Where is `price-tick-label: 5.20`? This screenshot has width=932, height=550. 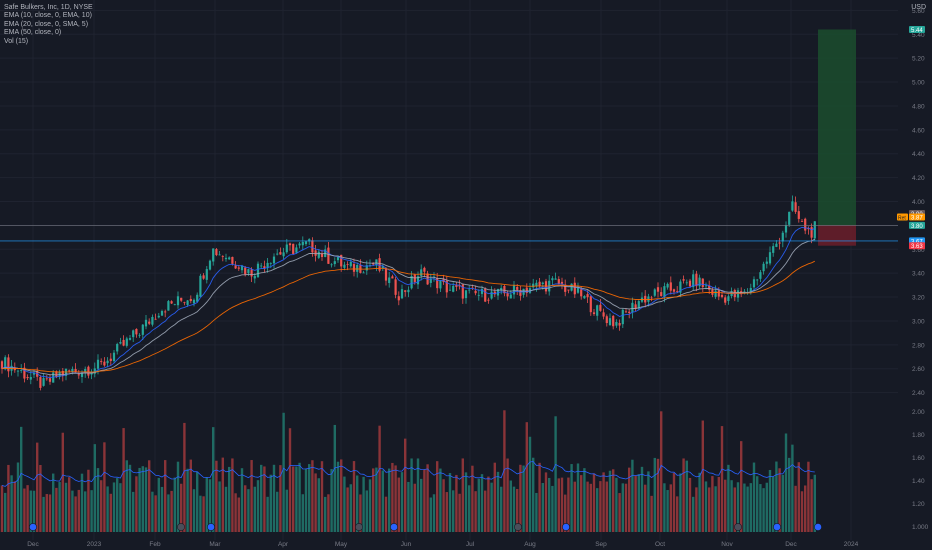 price-tick-label: 5.20 is located at coordinates (918, 59).